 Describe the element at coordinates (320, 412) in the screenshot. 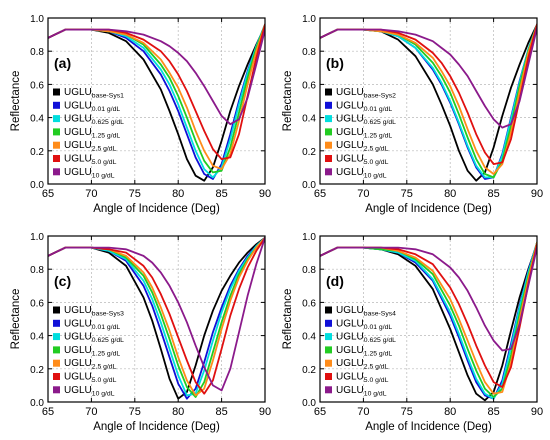

I see `x-tick-label: 65` at that location.